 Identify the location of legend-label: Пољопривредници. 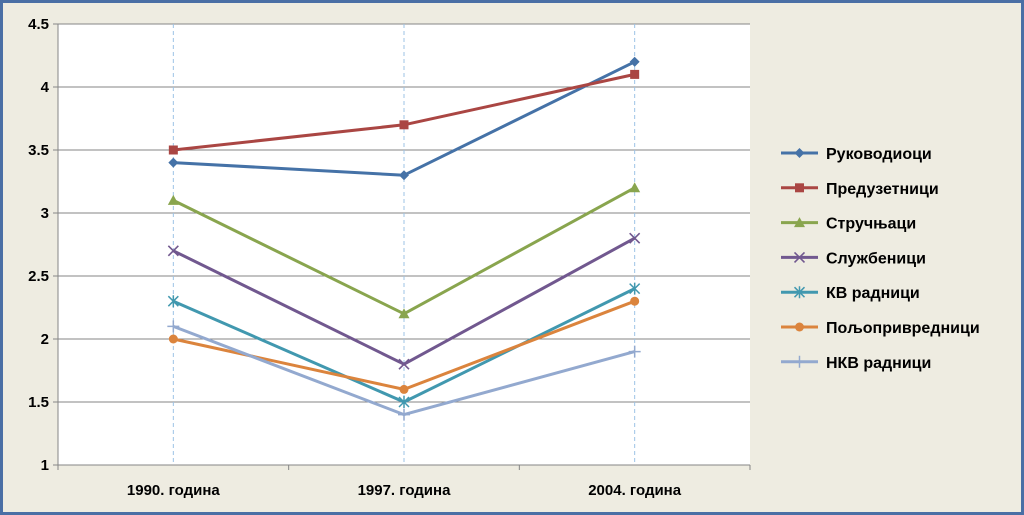
(903, 328).